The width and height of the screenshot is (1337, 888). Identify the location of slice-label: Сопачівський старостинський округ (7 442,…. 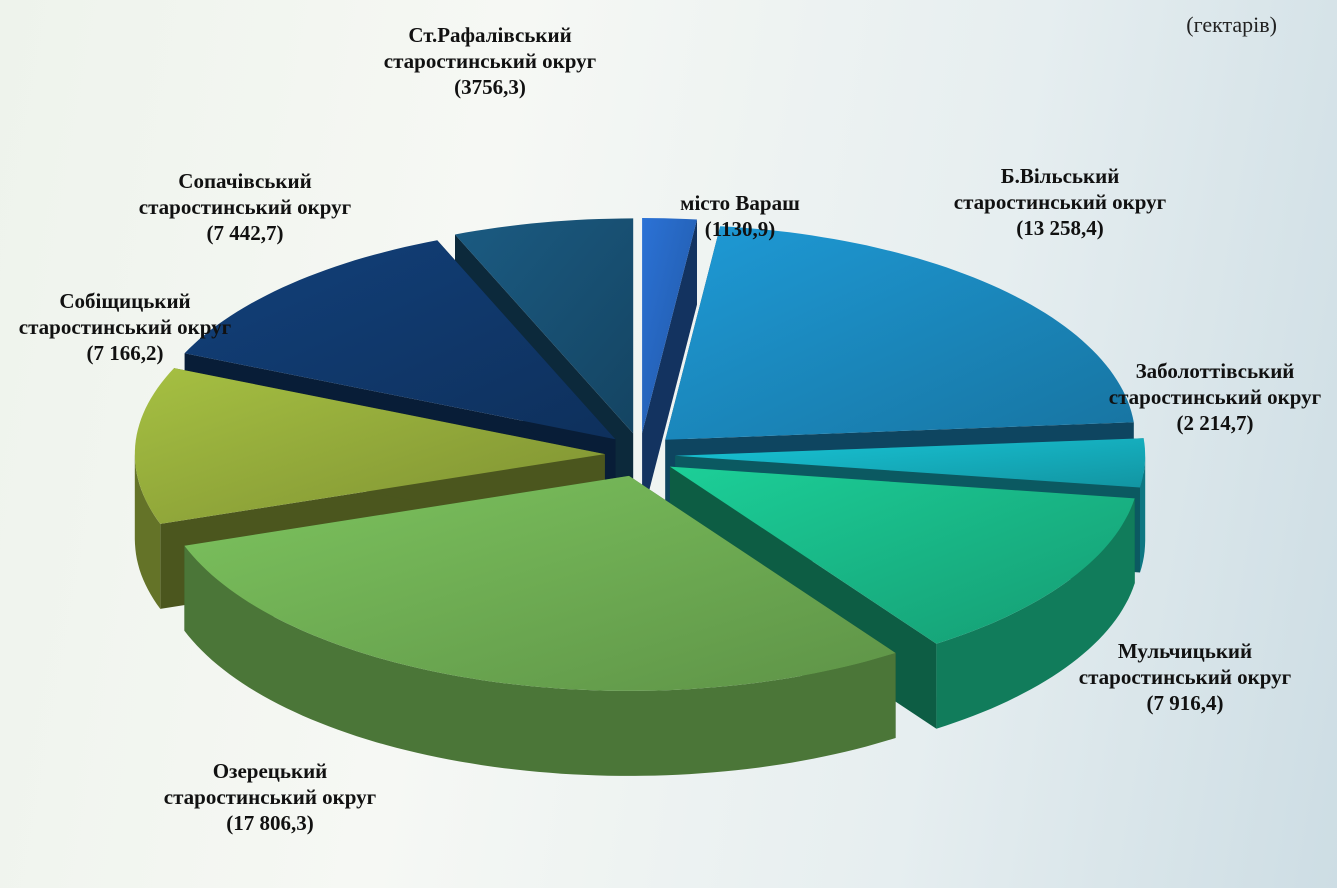
(245, 207).